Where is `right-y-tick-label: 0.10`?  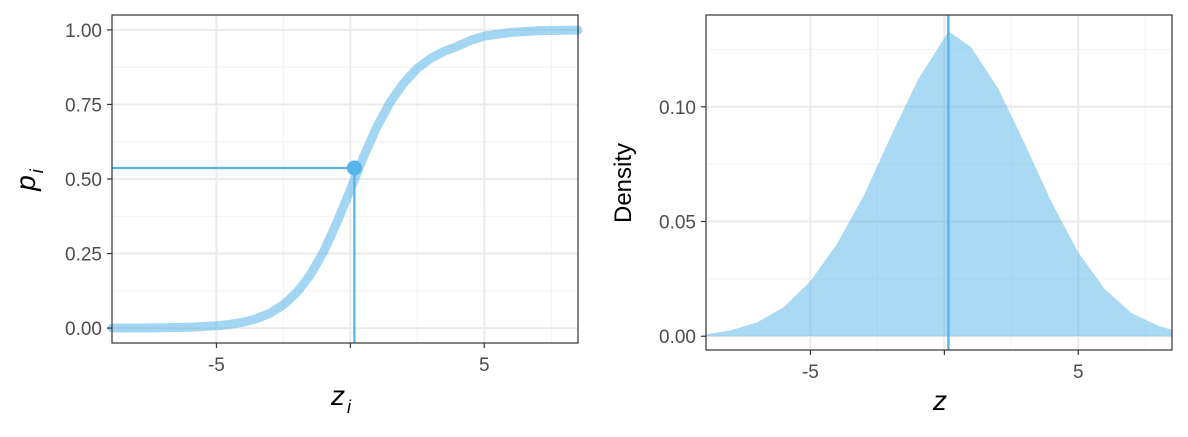
right-y-tick-label: 0.10 is located at coordinates (677, 108).